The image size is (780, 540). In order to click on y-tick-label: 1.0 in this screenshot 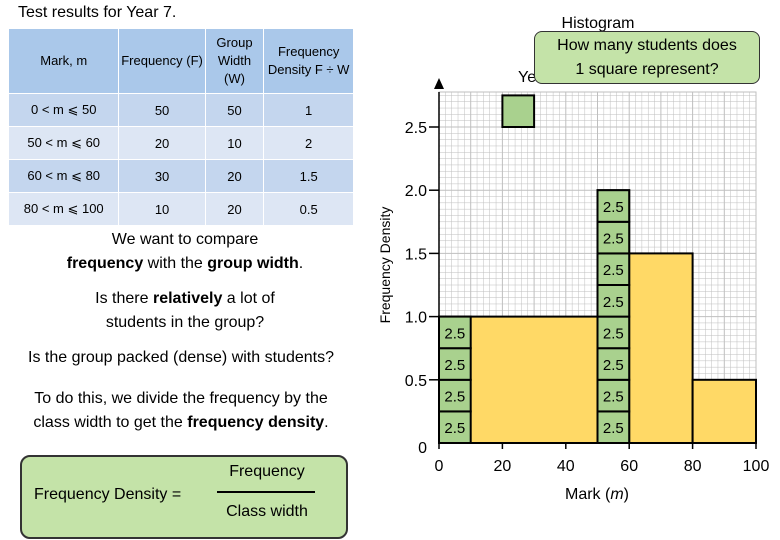, I will do `click(416, 318)`.